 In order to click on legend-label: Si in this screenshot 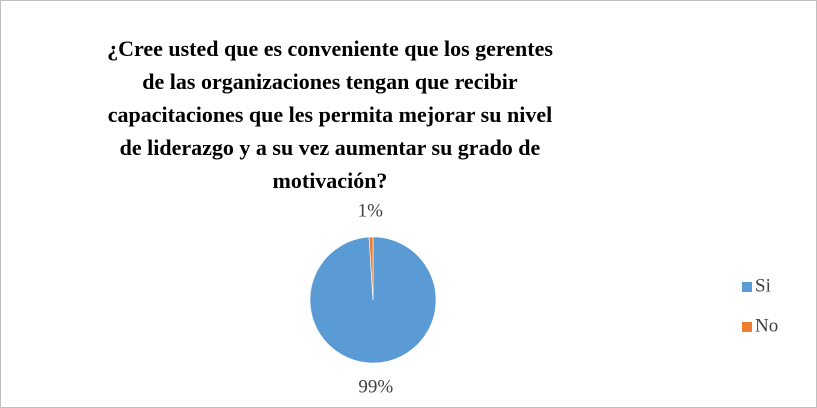, I will do `click(763, 285)`.